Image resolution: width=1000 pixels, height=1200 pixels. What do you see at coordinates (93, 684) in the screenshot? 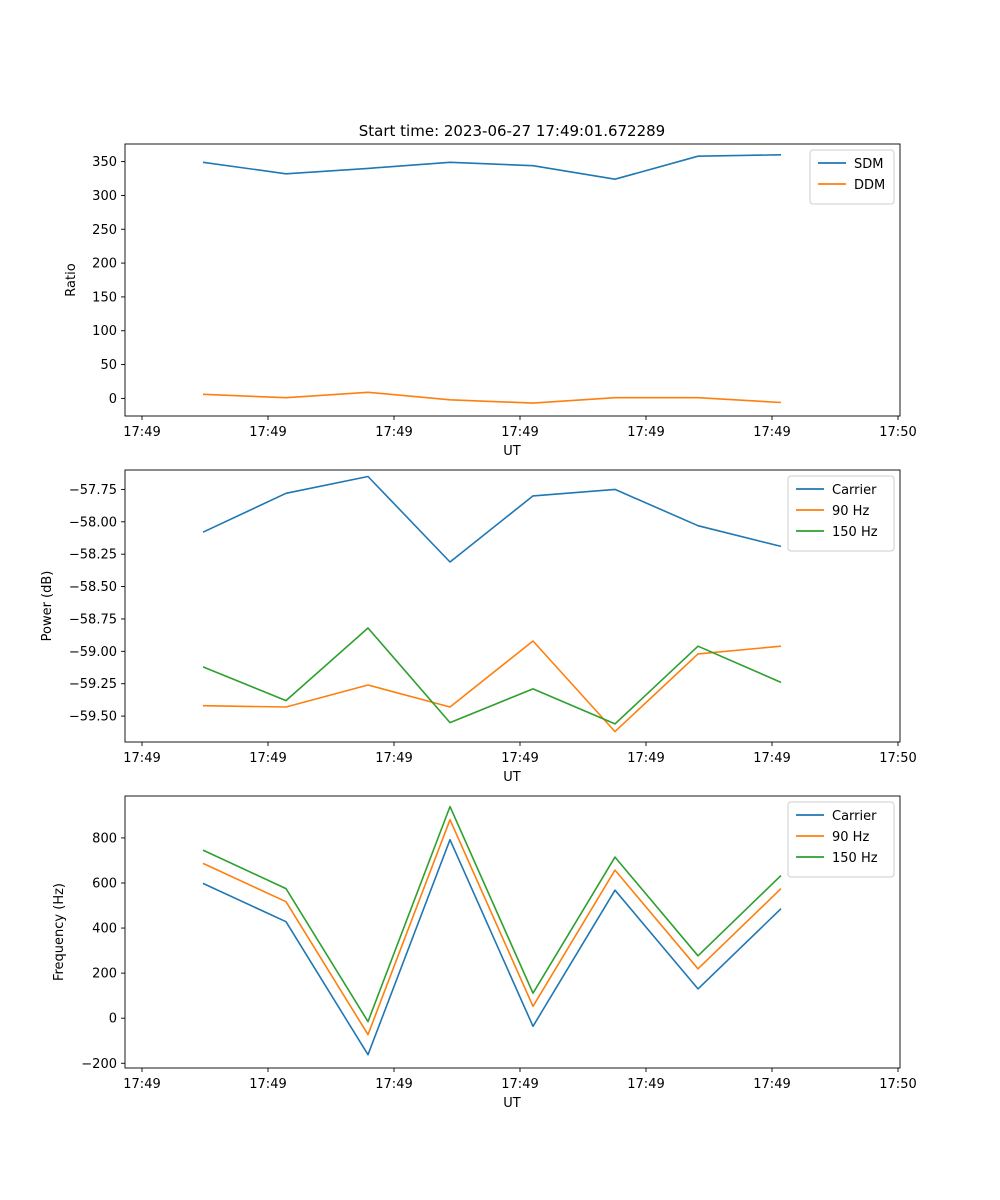
I see `y-tick-label: −59.25` at bounding box center [93, 684].